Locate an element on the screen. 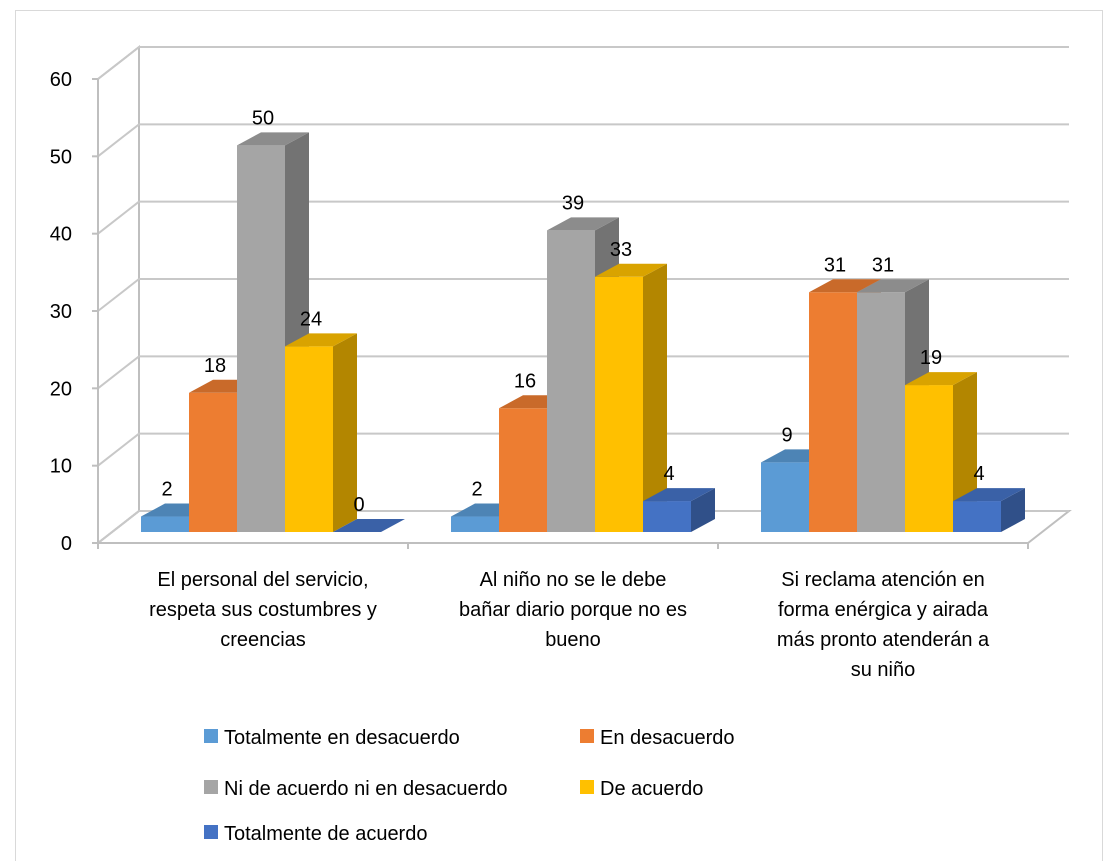 Image resolution: width=1120 pixels, height=861 pixels. gridline is located at coordinates (583, 63).